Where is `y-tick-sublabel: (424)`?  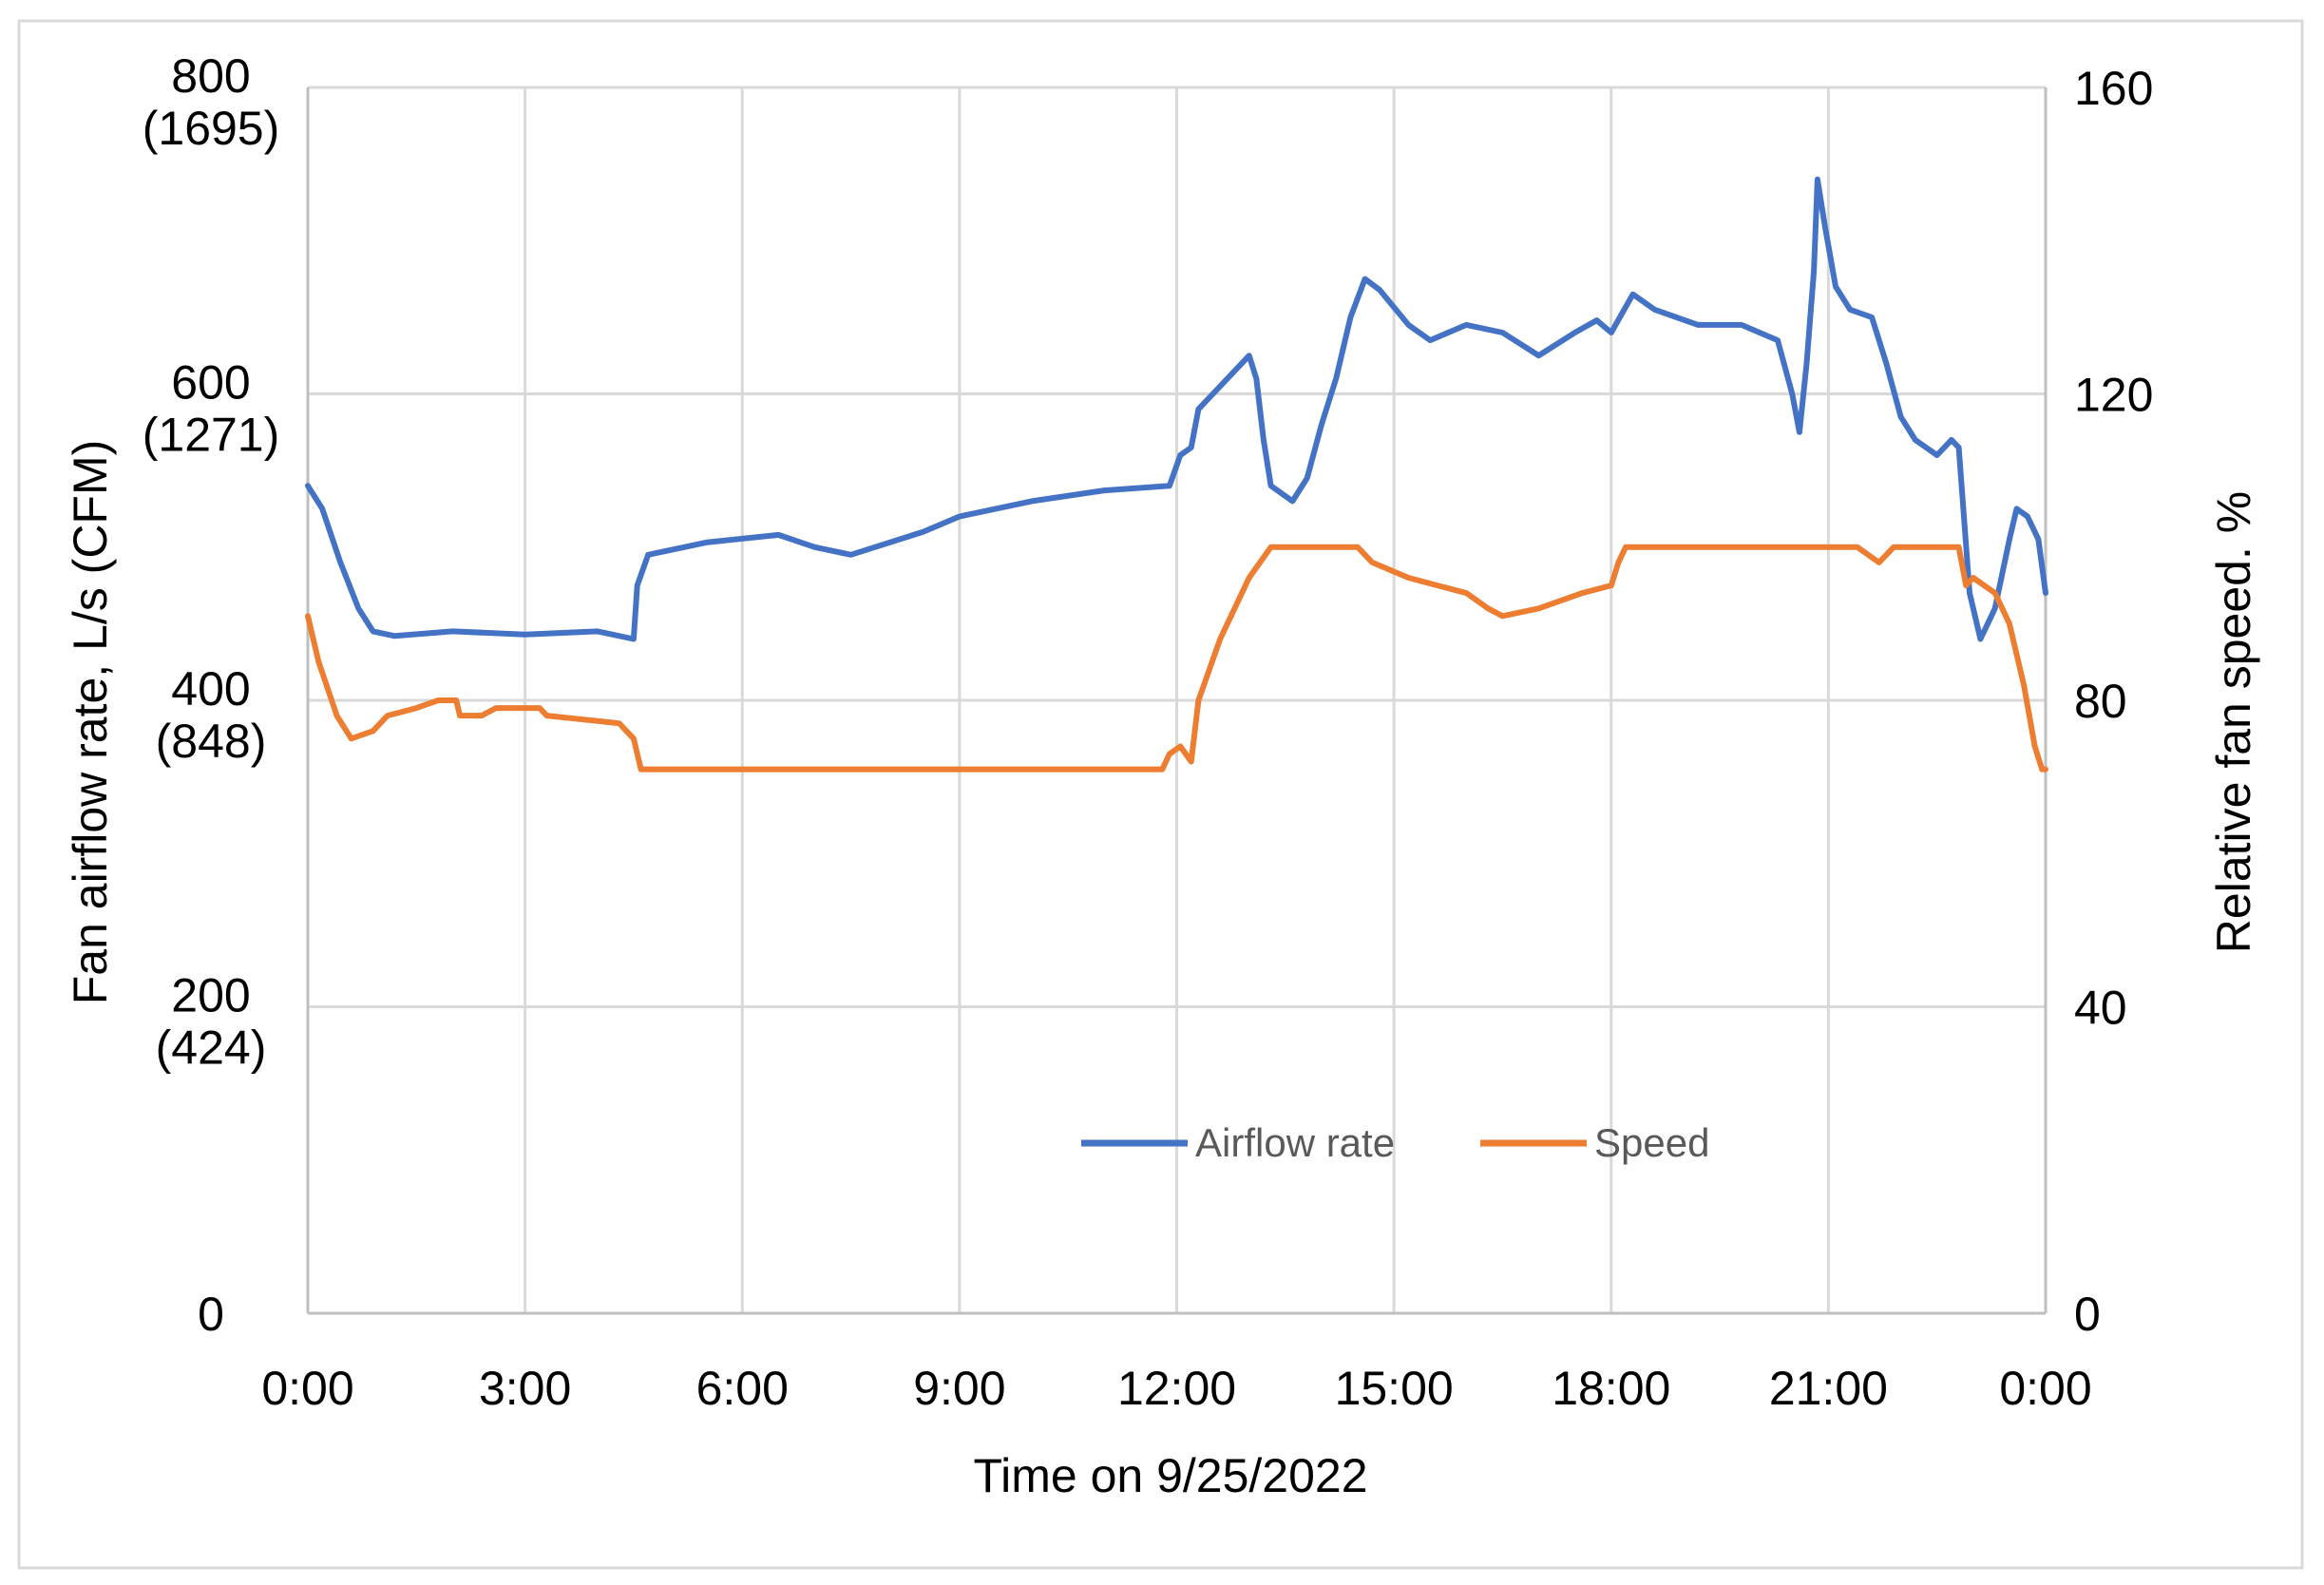 y-tick-sublabel: (424) is located at coordinates (211, 1048).